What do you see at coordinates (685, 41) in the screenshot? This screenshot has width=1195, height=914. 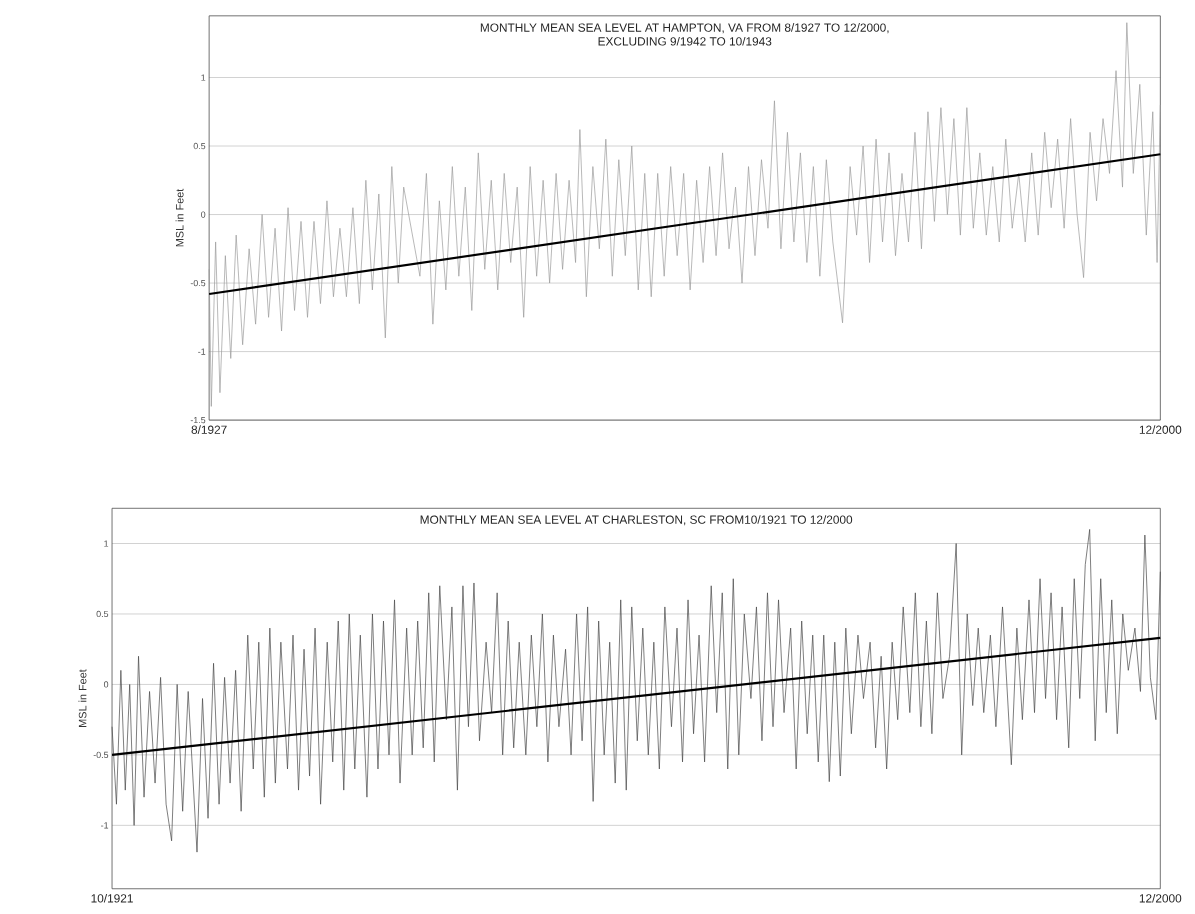 I see `text: EXCLUDING 9/1942 TO 10/1943` at bounding box center [685, 41].